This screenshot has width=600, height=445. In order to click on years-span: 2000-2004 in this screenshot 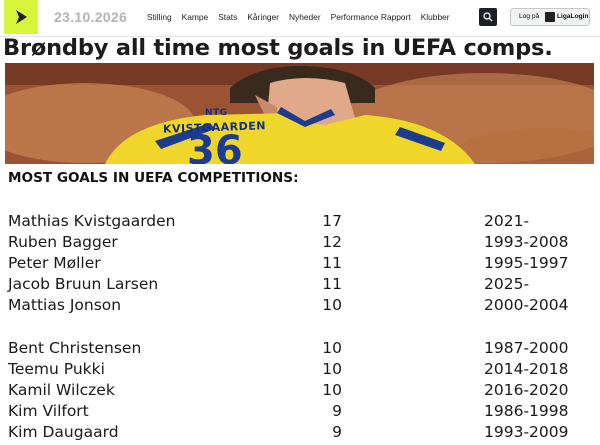, I will do `click(526, 305)`.